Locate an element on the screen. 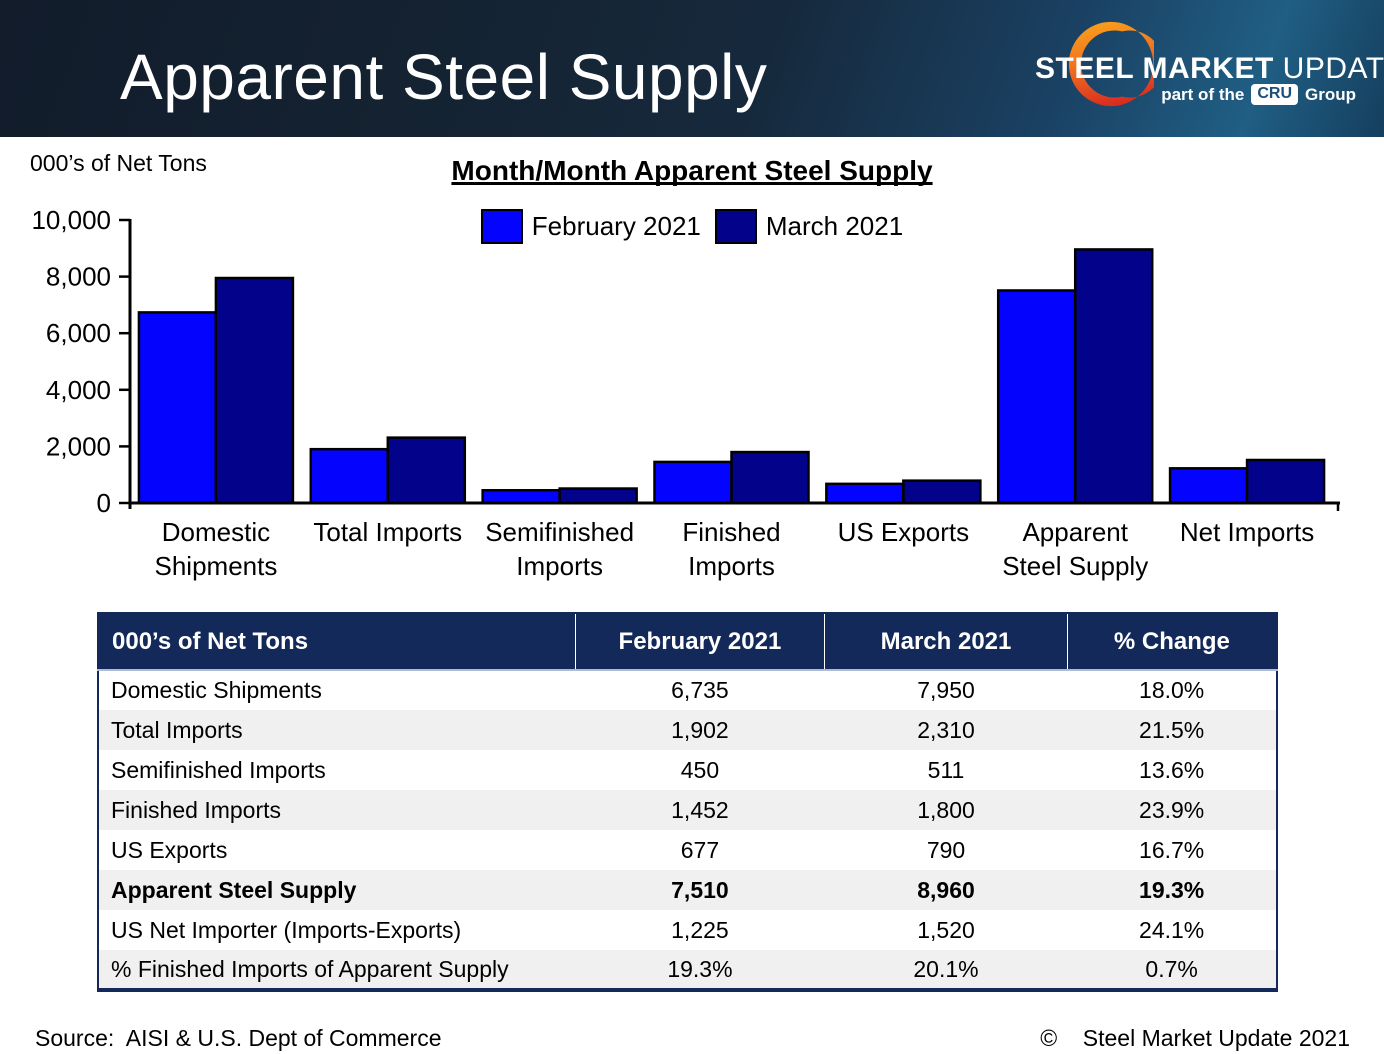  col-header-march: March 2021 is located at coordinates (946, 642).